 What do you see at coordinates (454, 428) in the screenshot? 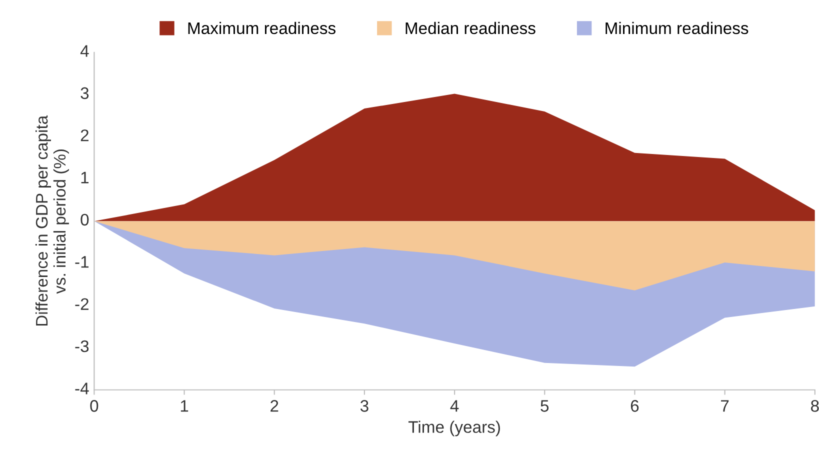
I see `x-axis-title: Time (years)` at bounding box center [454, 428].